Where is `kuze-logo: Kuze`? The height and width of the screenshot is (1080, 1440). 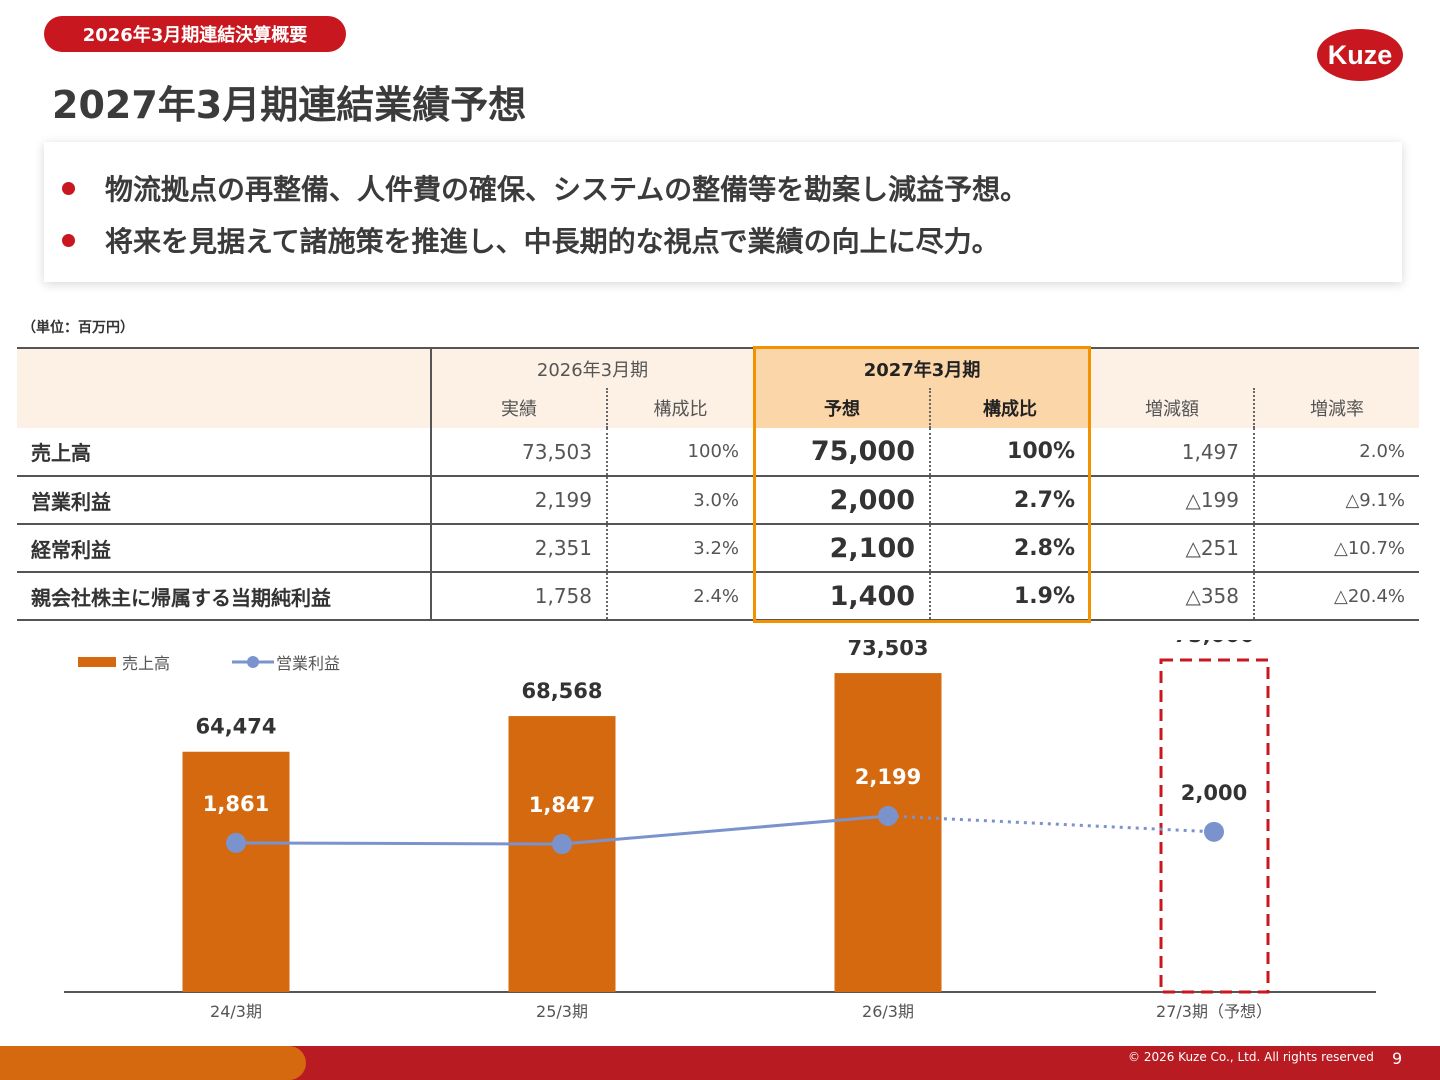
kuze-logo: Kuze is located at coordinates (1360, 55).